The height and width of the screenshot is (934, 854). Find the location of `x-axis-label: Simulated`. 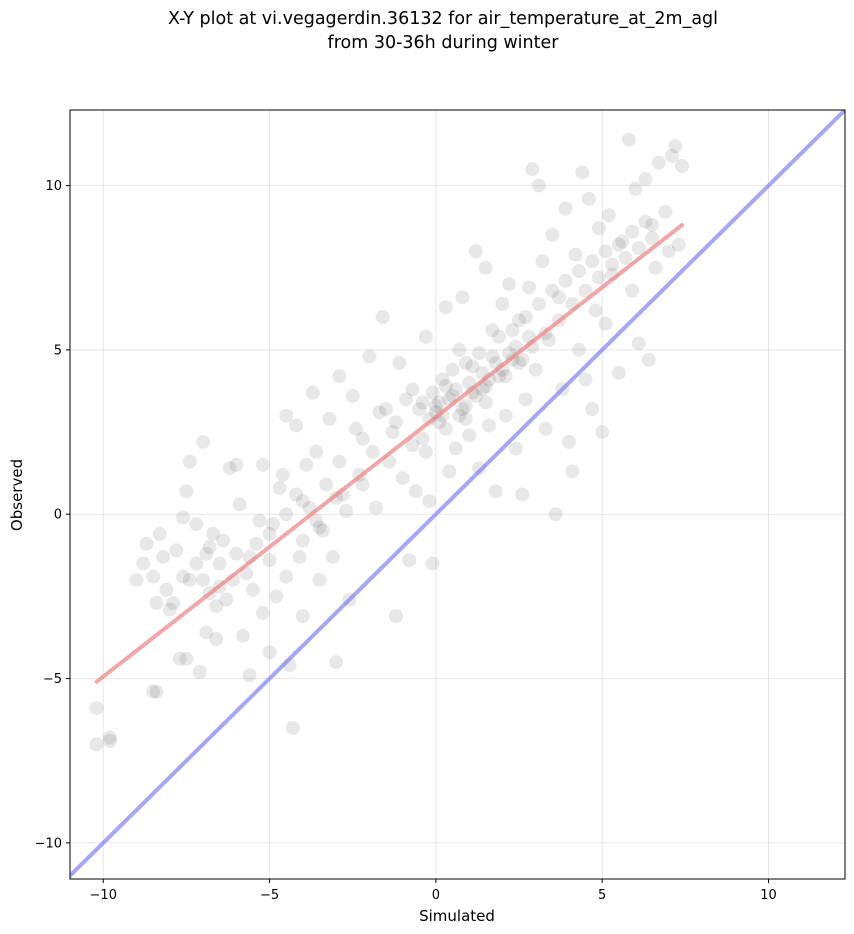

x-axis-label: Simulated is located at coordinates (457, 916).